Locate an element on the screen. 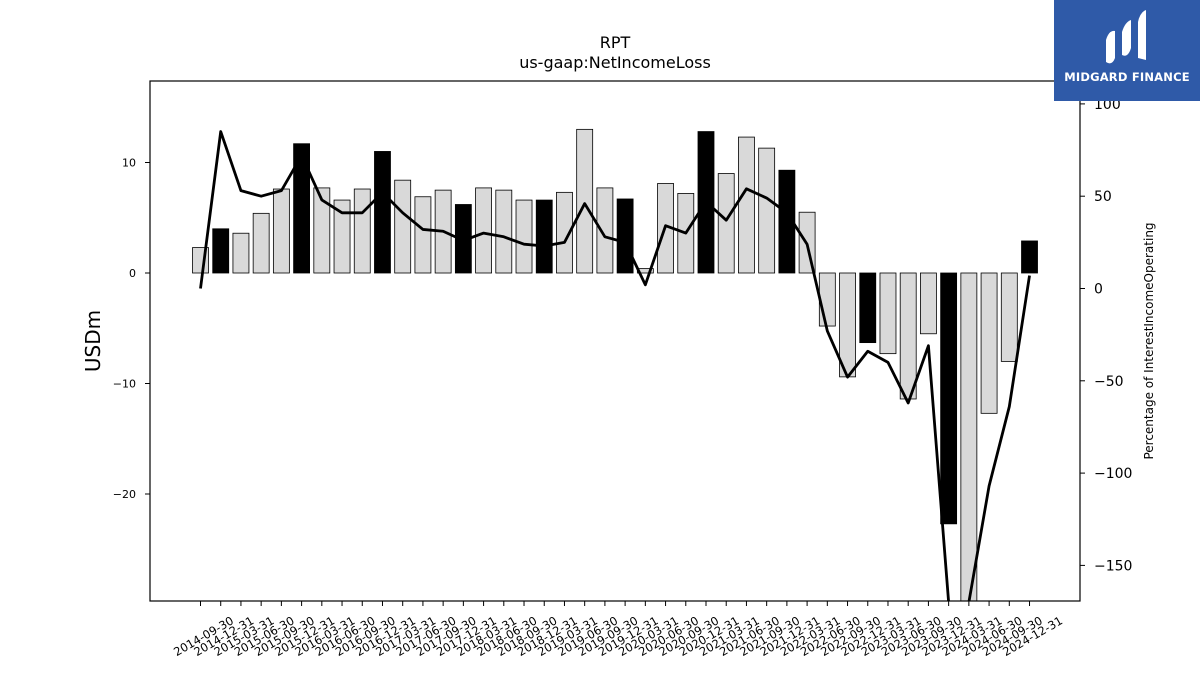  y-tick-label--20: −20 is located at coordinates (124, 494).